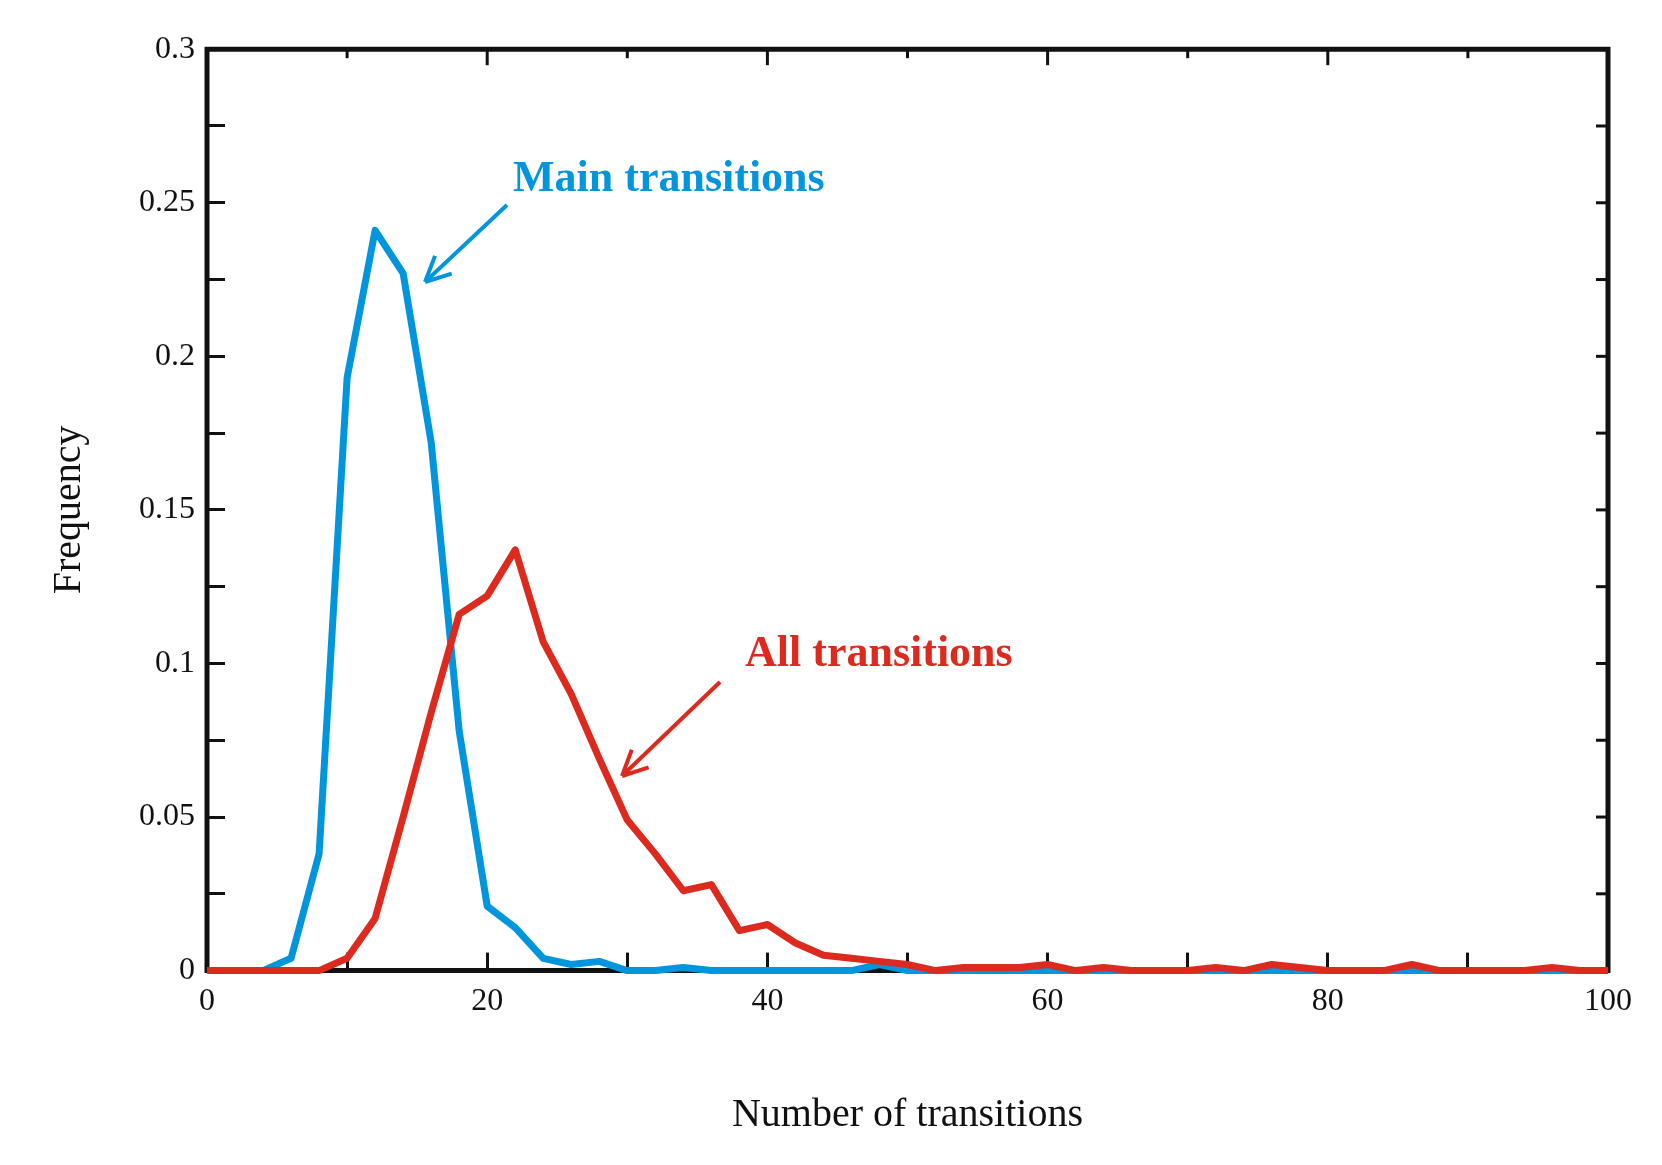  I want to click on y-tick-label: 0, so click(187, 968).